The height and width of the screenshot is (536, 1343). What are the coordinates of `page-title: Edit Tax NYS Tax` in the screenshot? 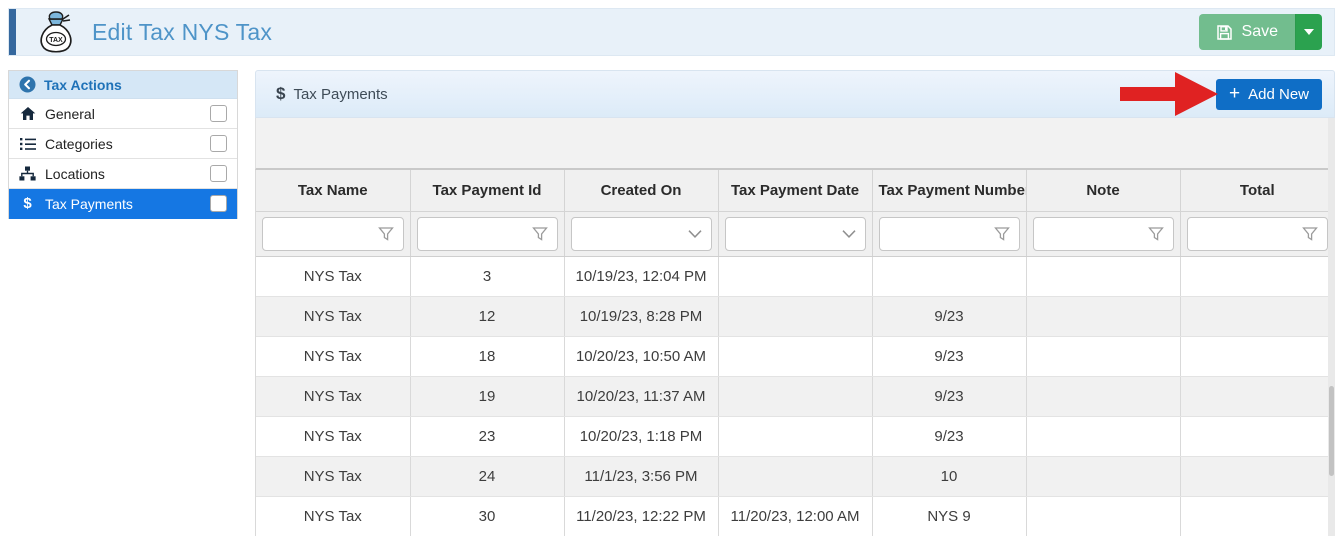 It's located at (182, 31).